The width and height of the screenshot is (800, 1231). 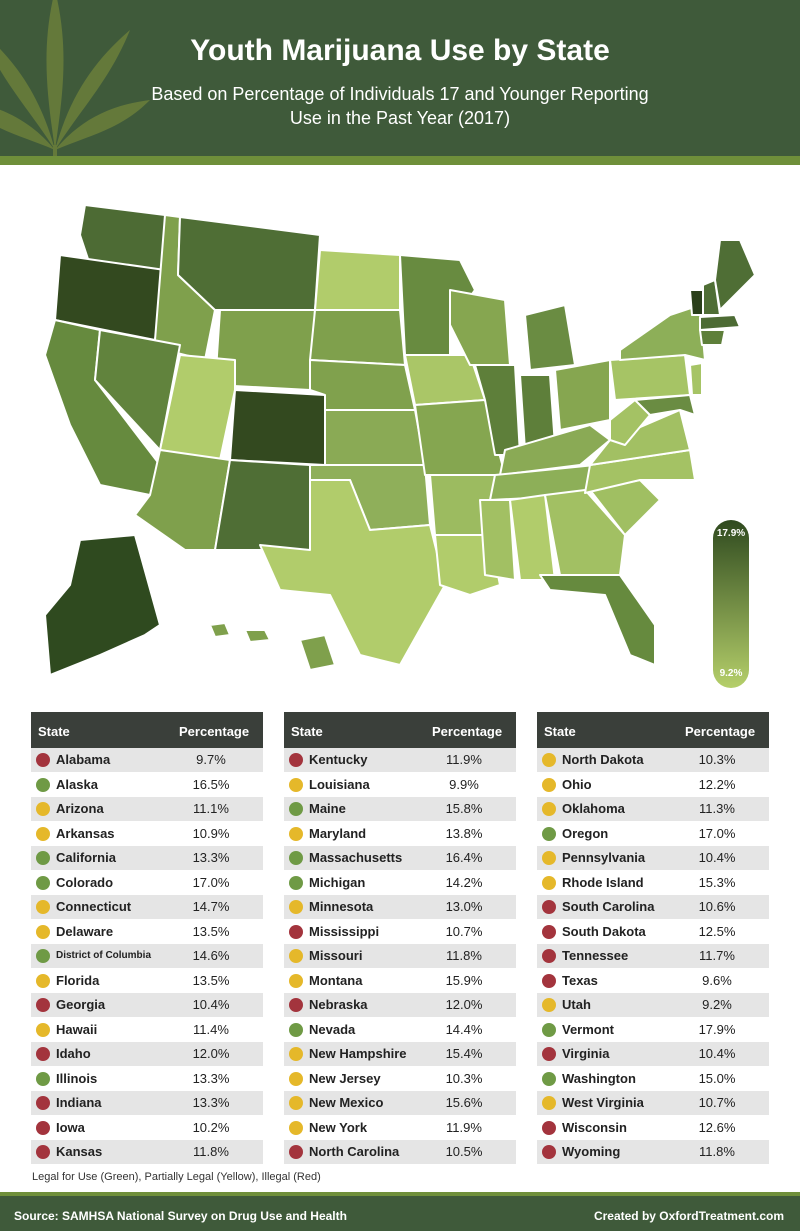 What do you see at coordinates (653, 1079) in the screenshot?
I see `table-row: Washington 15.0%` at bounding box center [653, 1079].